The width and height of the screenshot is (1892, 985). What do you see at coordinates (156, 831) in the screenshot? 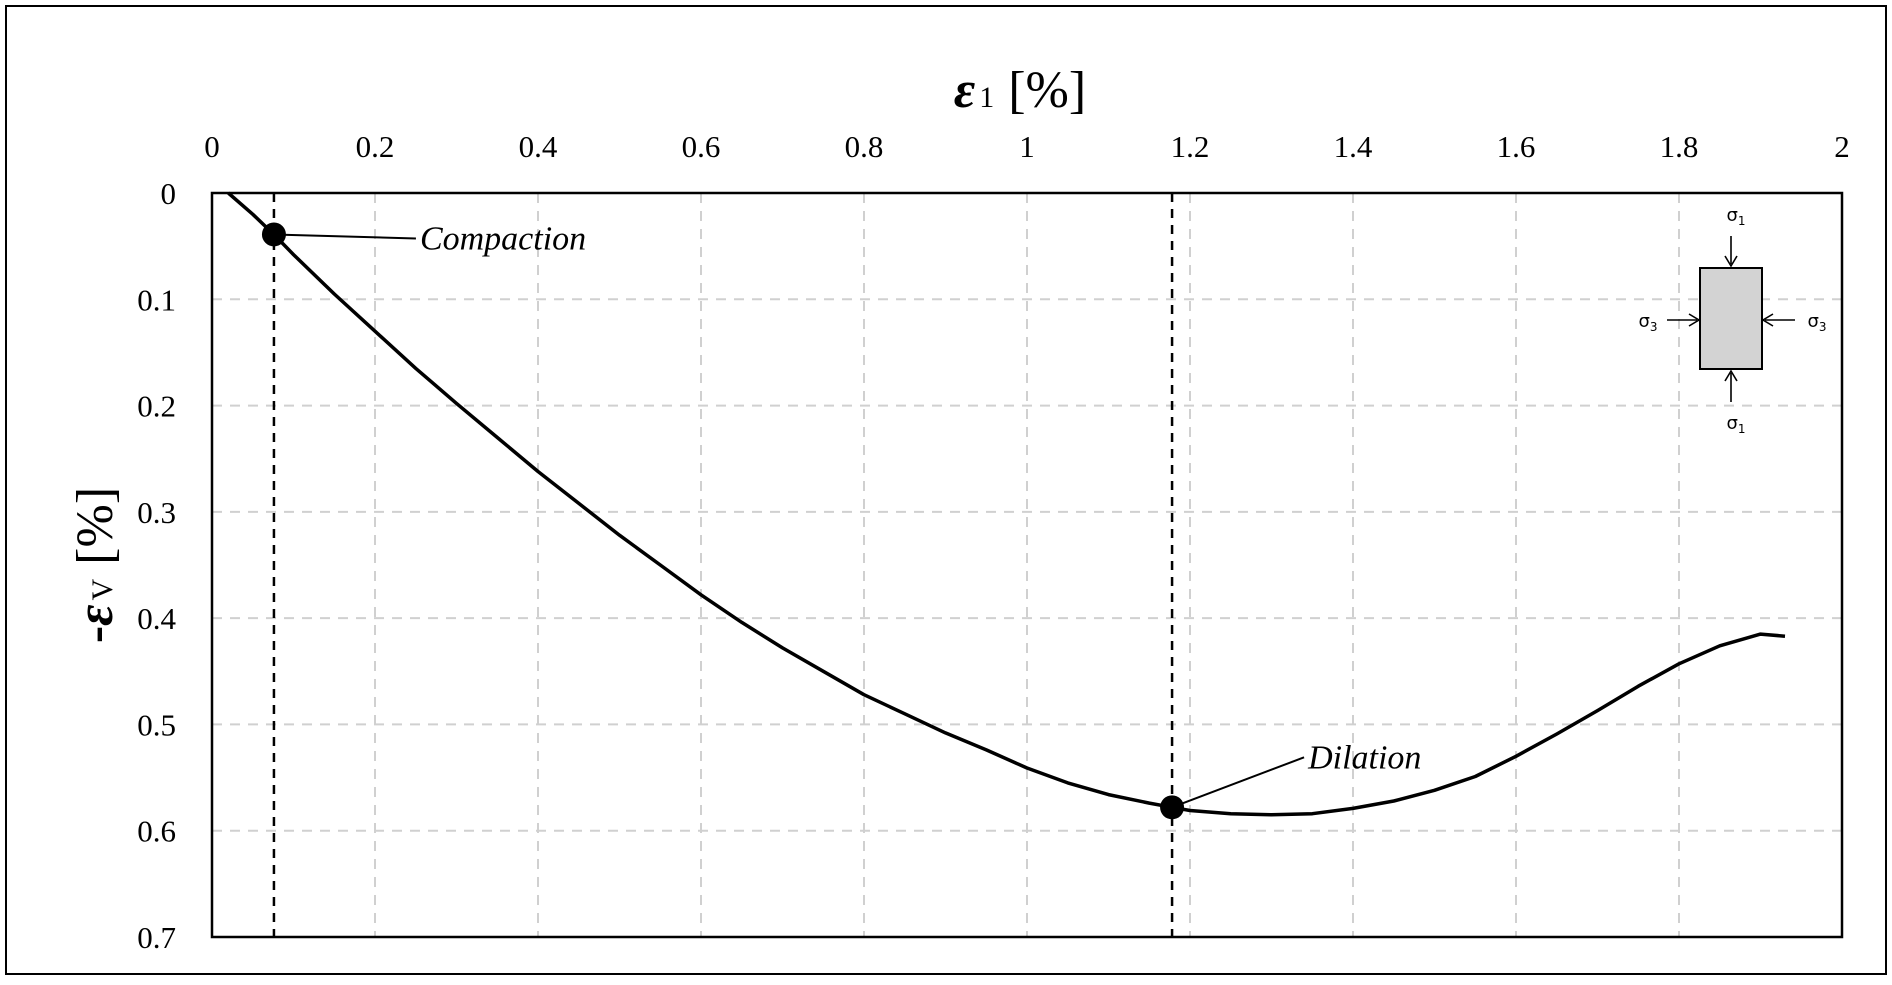
I see `y-tick-label: 0.6` at bounding box center [156, 831].